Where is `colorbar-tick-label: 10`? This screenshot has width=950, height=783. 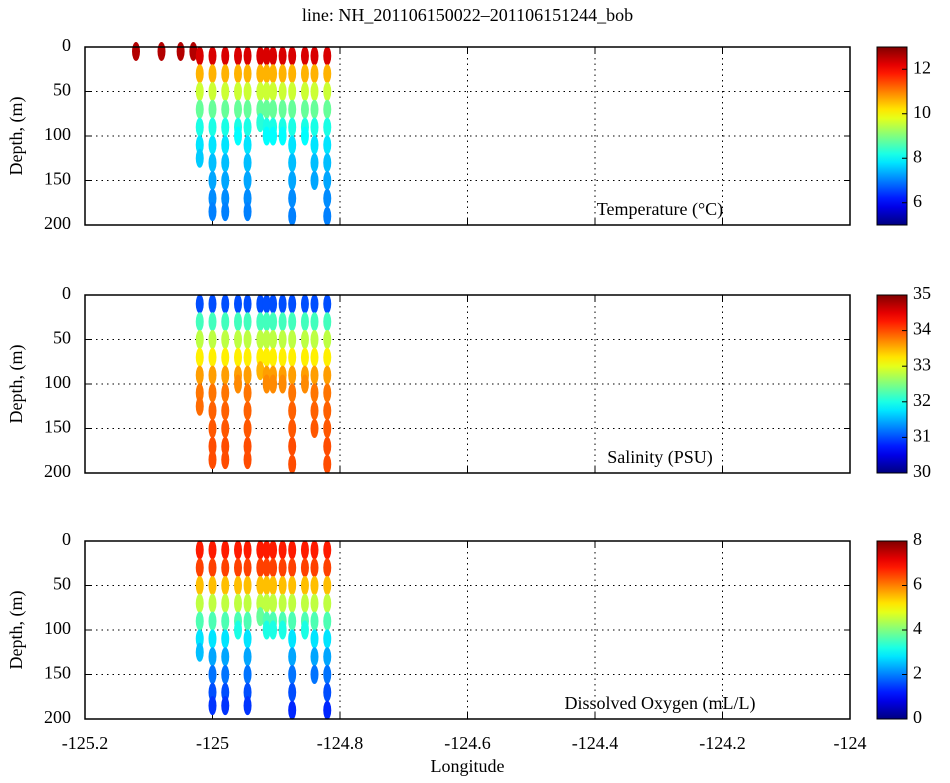 colorbar-tick-label: 10 is located at coordinates (922, 112).